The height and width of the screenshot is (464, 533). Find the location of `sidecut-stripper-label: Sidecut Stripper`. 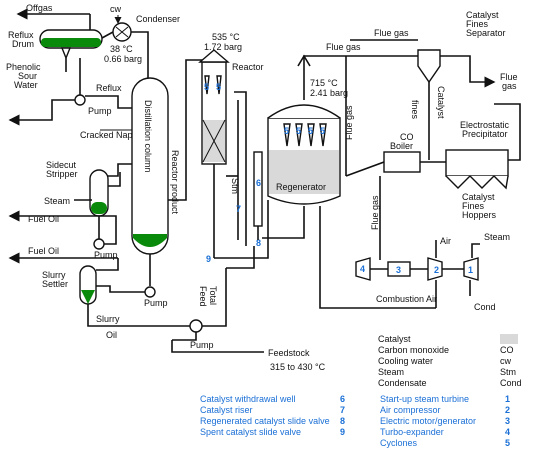

sidecut-stripper-label: Sidecut Stripper is located at coordinates (62, 169).